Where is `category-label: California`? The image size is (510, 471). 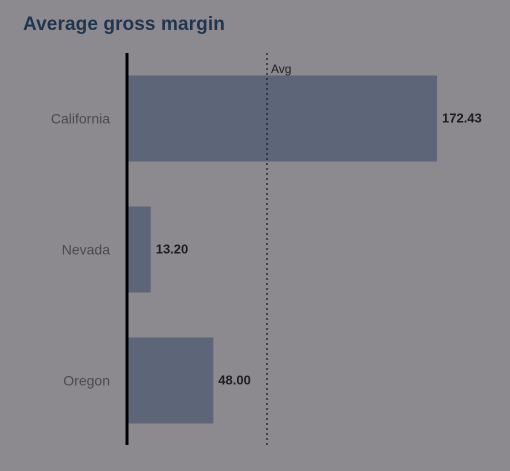
category-label: California is located at coordinates (80, 119).